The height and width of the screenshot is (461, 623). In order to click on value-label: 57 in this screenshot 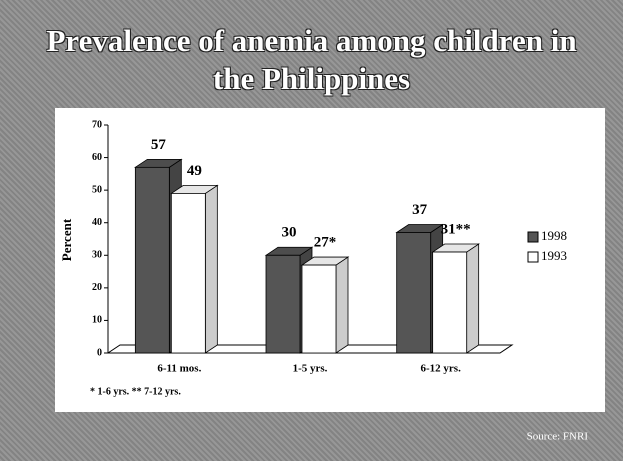, I will do `click(159, 145)`.